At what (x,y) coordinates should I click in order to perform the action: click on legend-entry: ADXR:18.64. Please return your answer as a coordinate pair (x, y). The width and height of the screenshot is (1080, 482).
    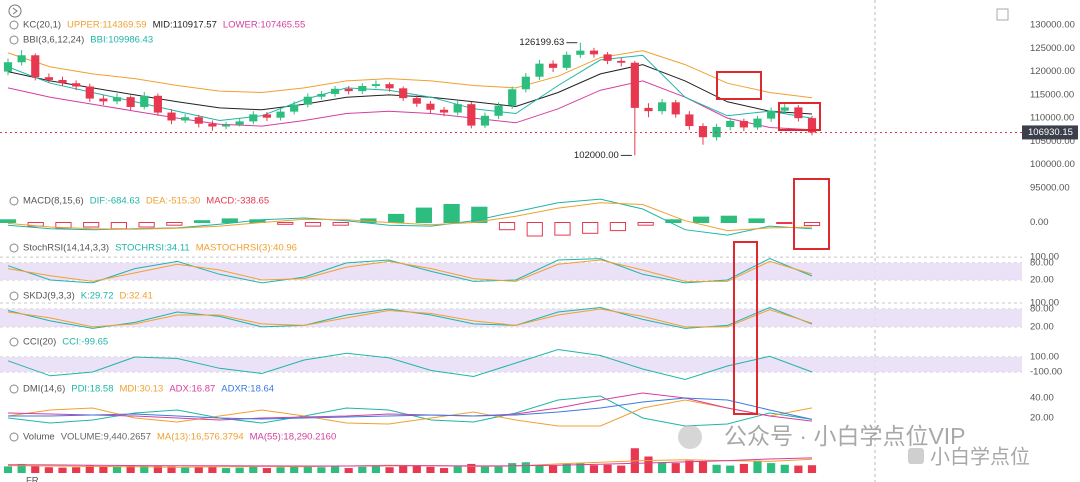
    Looking at the image, I should click on (247, 389).